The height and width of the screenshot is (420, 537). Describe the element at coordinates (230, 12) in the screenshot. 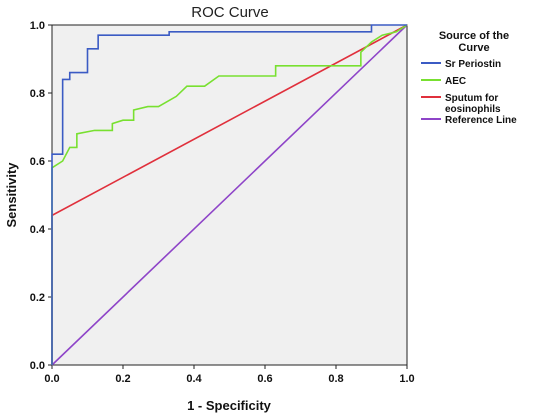

I see `chart-title: ROC Curve` at that location.